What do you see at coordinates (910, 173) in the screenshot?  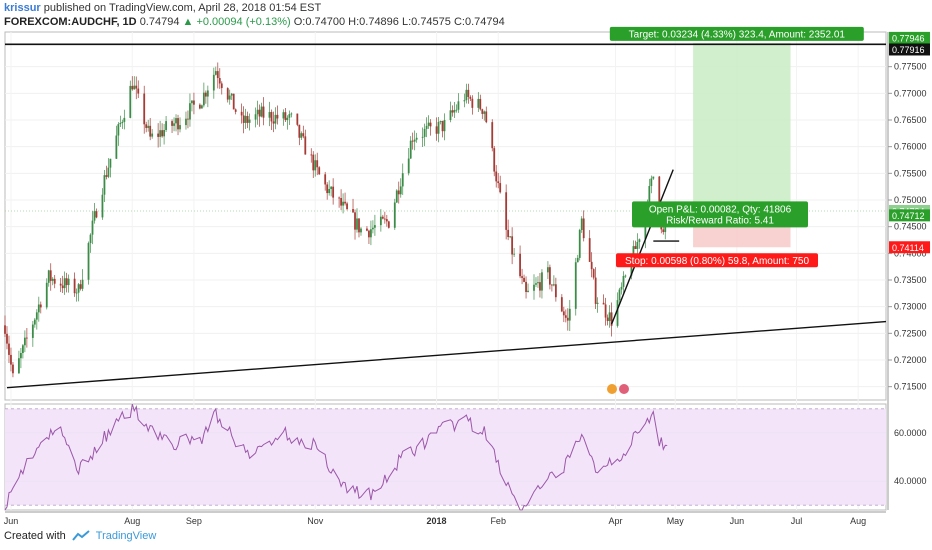 I see `price-tick-label: 0.75500` at bounding box center [910, 173].